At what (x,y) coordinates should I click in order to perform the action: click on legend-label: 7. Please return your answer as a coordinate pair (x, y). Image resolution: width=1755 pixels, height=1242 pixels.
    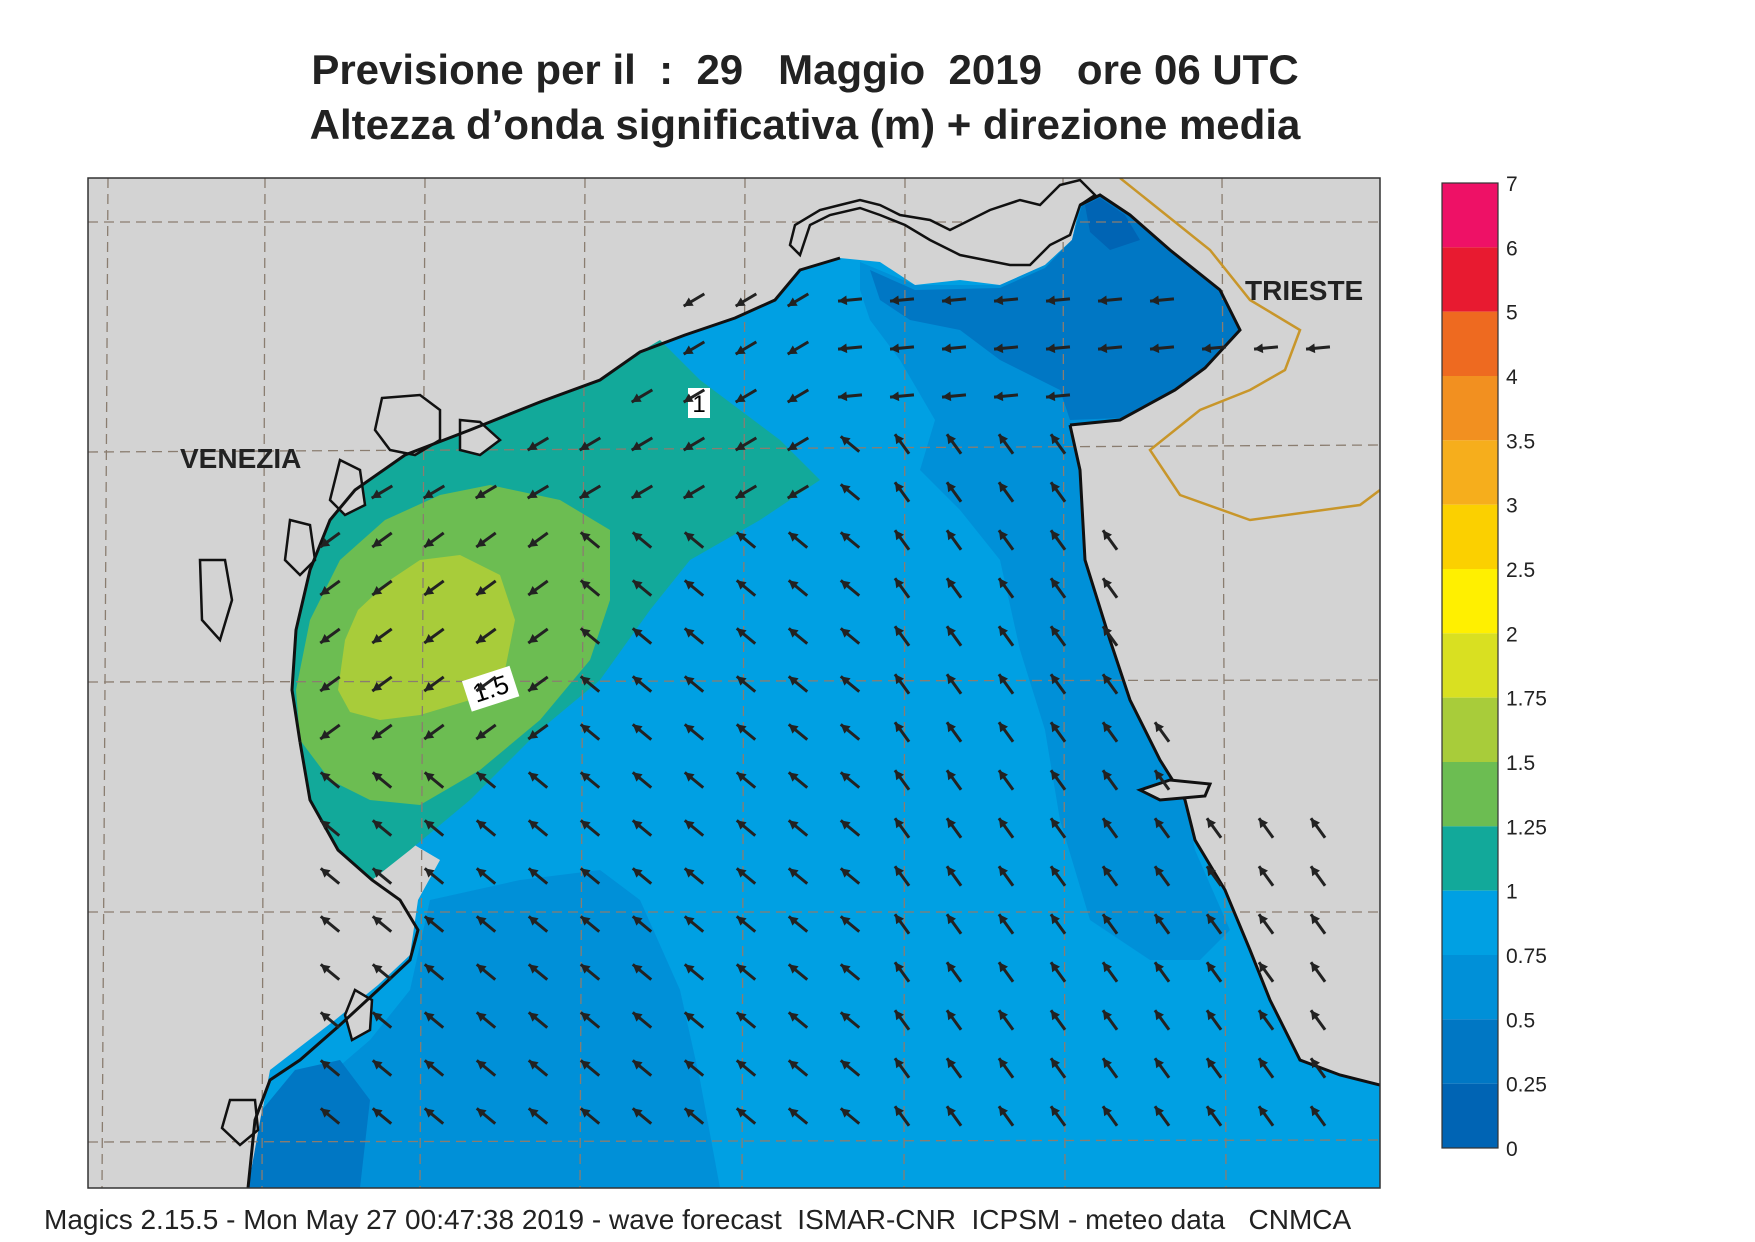
    Looking at the image, I should click on (1512, 184).